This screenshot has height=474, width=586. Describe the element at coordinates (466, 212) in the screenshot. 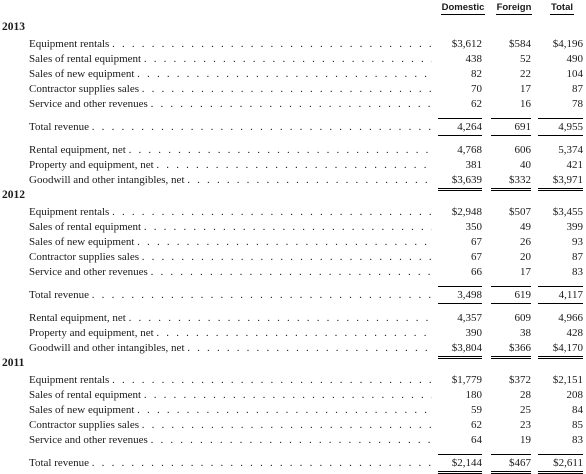

I see `cell-domestic: $2,948` at that location.